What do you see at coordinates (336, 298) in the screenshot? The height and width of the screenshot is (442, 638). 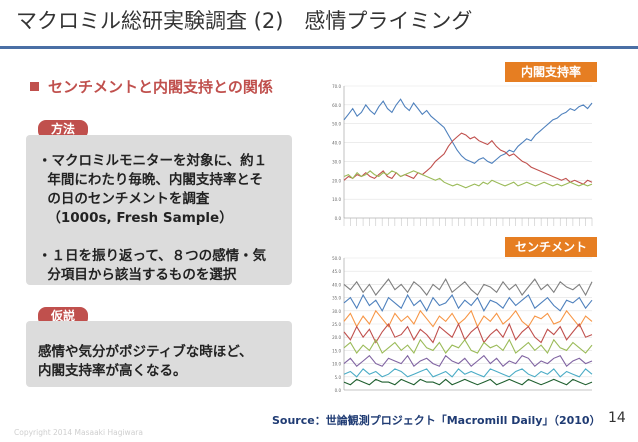 I see `sentiment-y-tick-label: 35.0` at bounding box center [336, 298].